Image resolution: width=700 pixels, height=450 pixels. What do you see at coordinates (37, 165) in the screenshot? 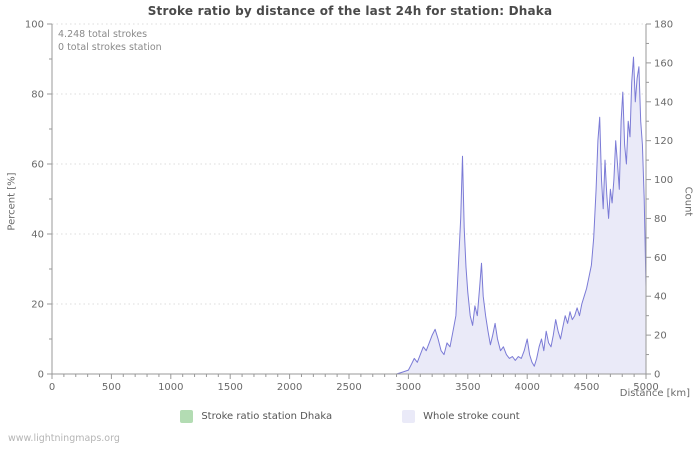
I see `y-left-tick-label: 60` at bounding box center [37, 165].